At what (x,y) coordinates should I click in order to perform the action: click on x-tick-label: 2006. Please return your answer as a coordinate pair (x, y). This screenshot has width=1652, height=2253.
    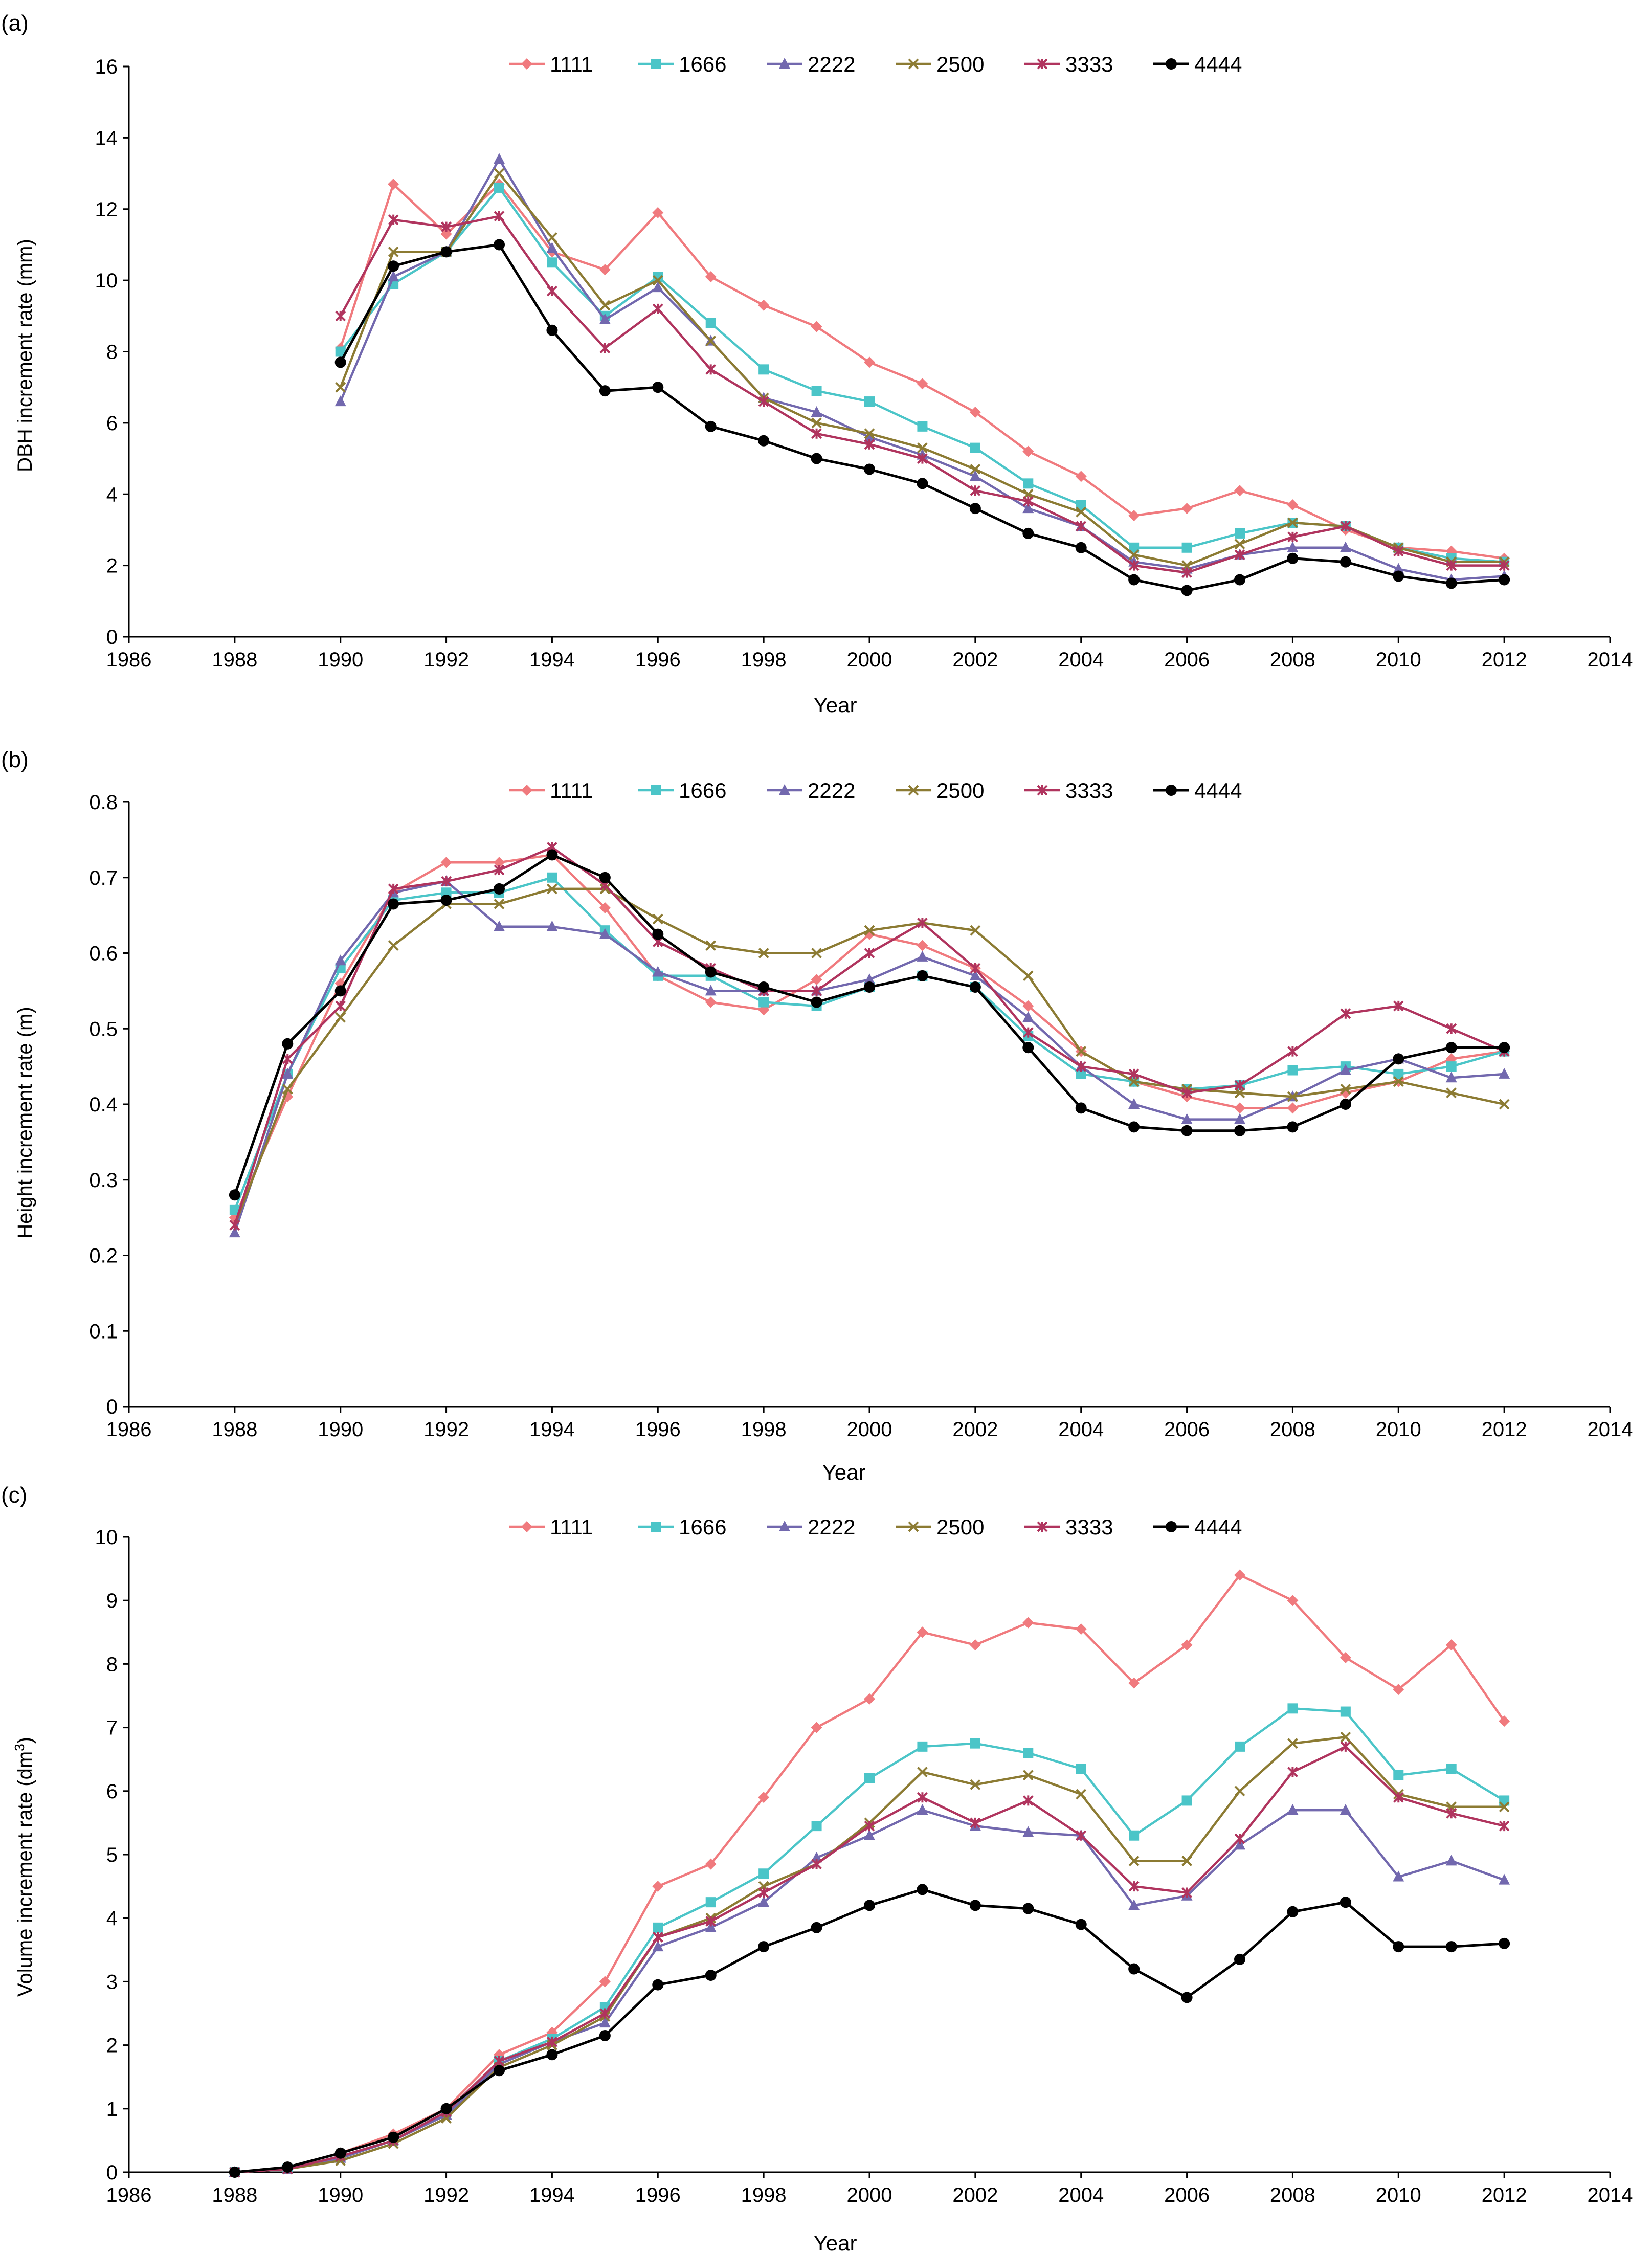
    Looking at the image, I should click on (1187, 660).